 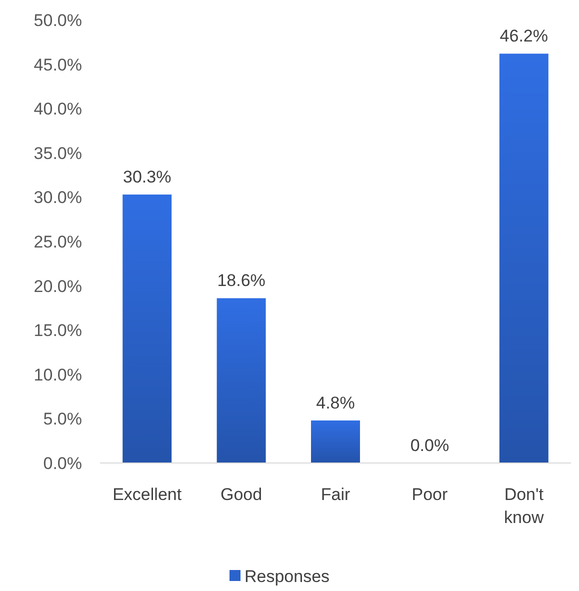 What do you see at coordinates (58, 242) in the screenshot?
I see `y-tick-label: 25.0%` at bounding box center [58, 242].